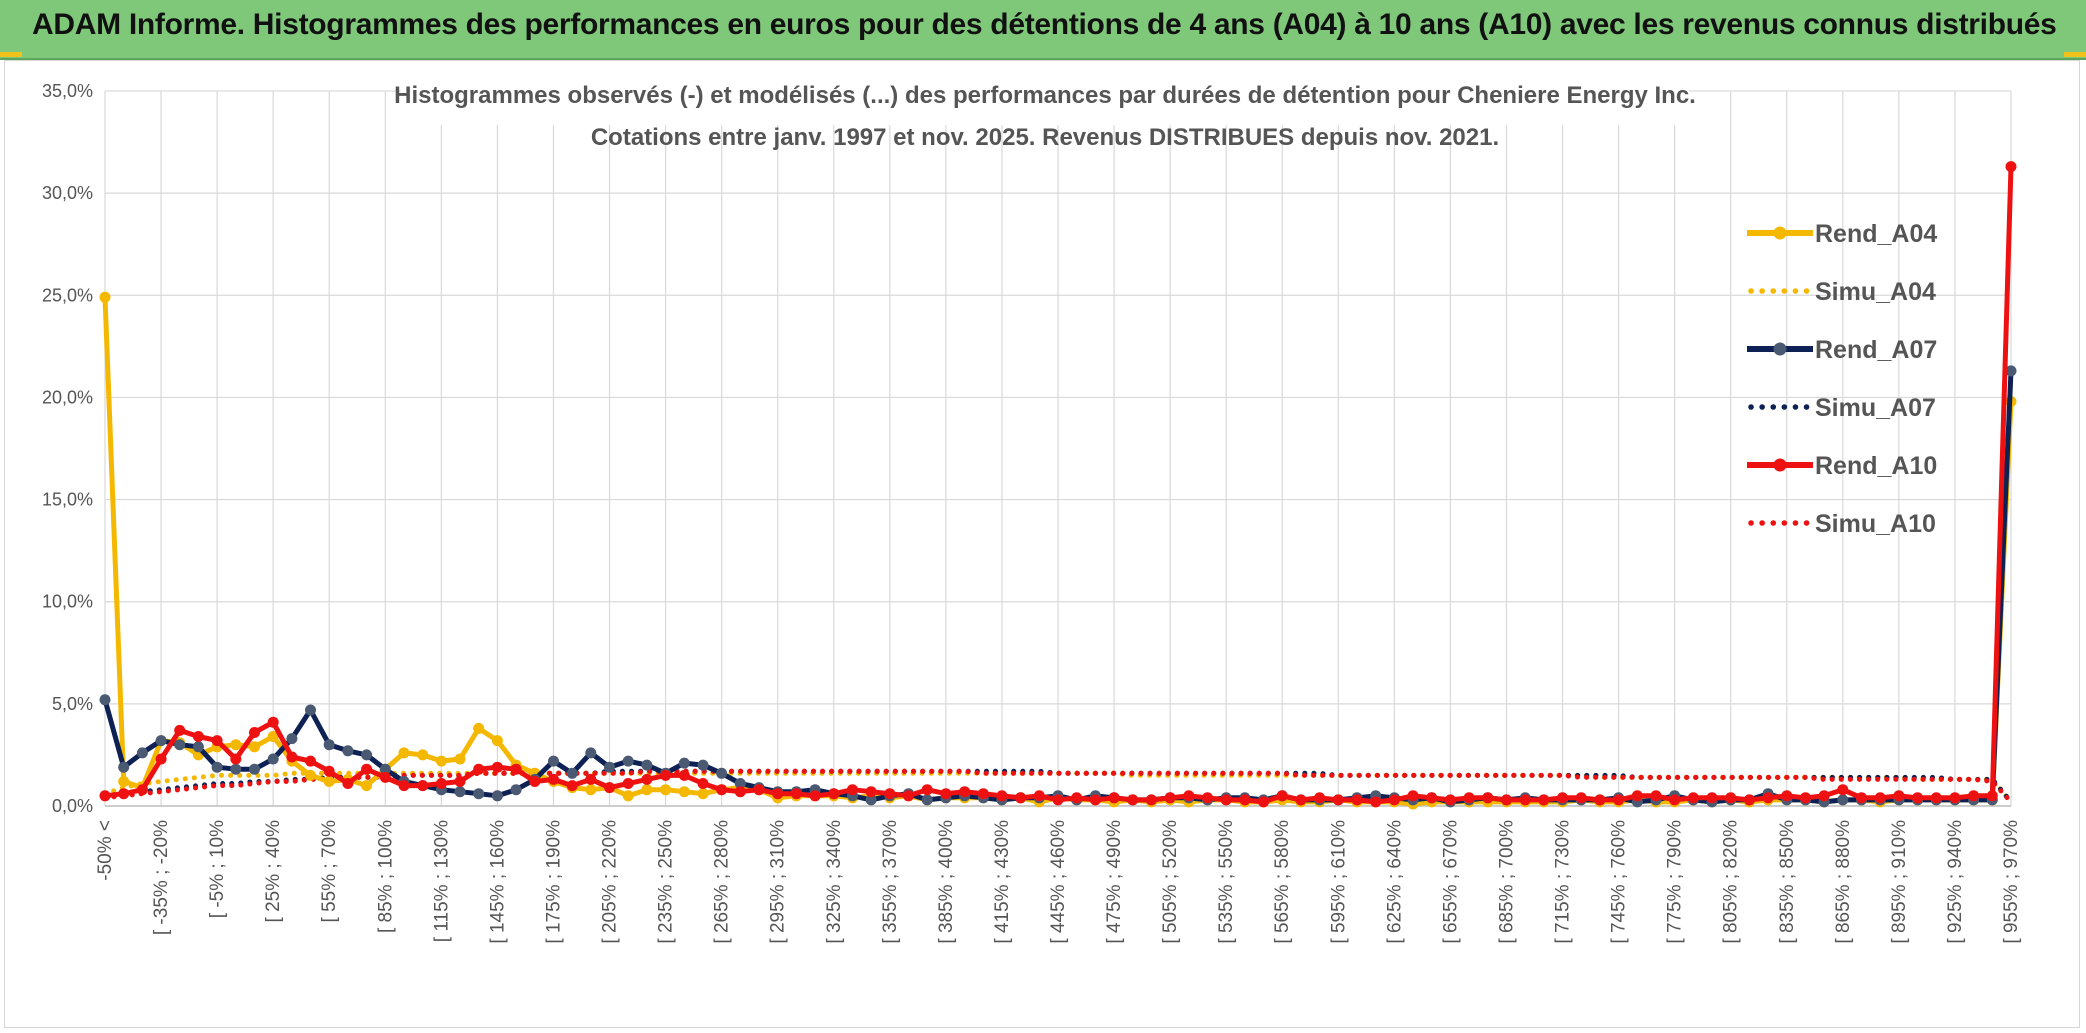 The width and height of the screenshot is (2086, 1033). Describe the element at coordinates (1780, 233) in the screenshot. I see `legend-rend-a04-marker` at that location.